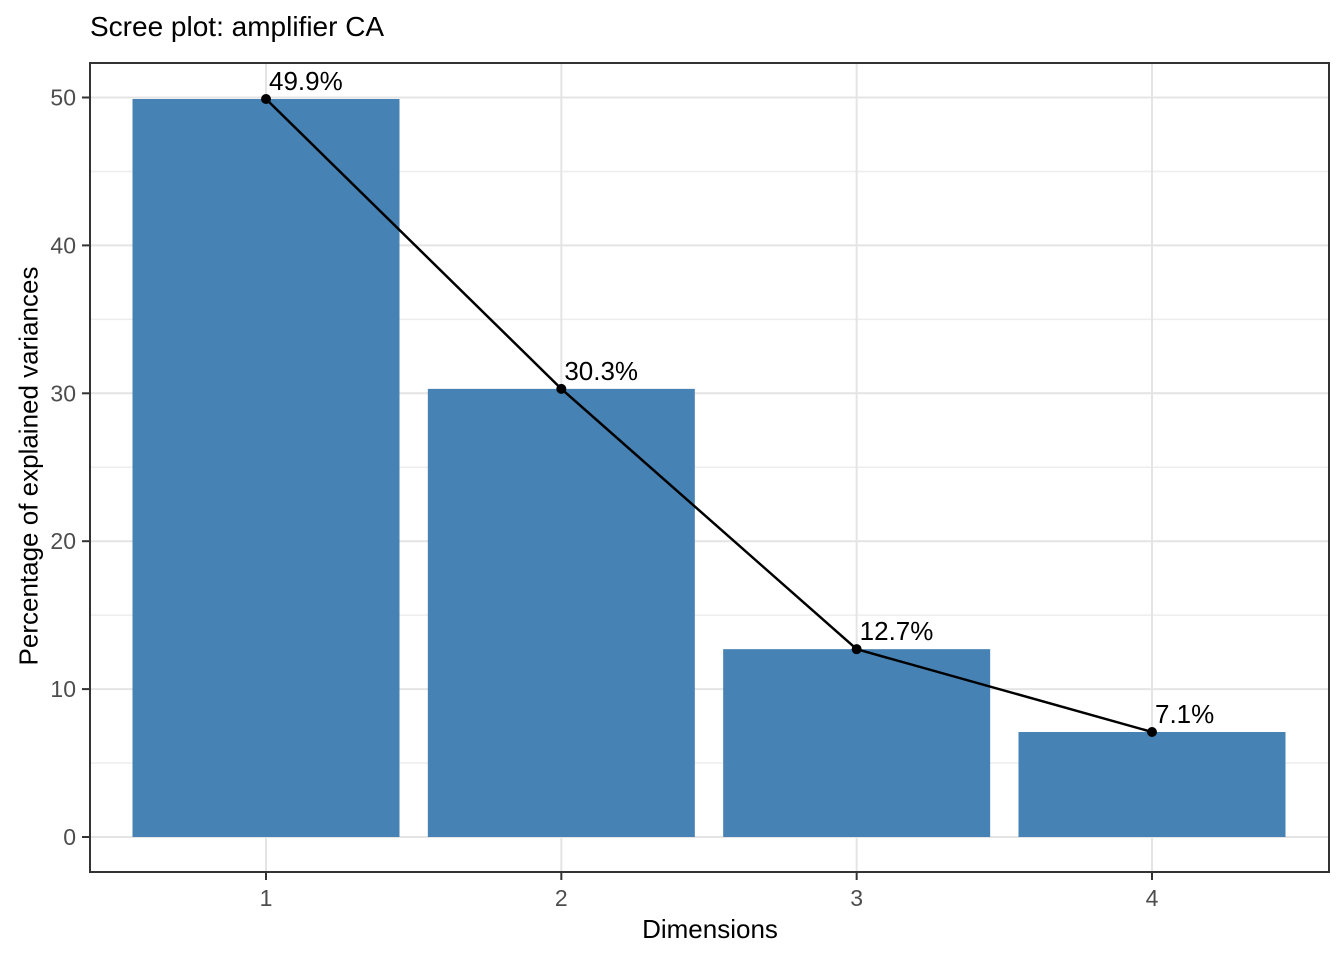 The height and width of the screenshot is (960, 1344). I want to click on x-tick-label: 2, so click(561, 898).